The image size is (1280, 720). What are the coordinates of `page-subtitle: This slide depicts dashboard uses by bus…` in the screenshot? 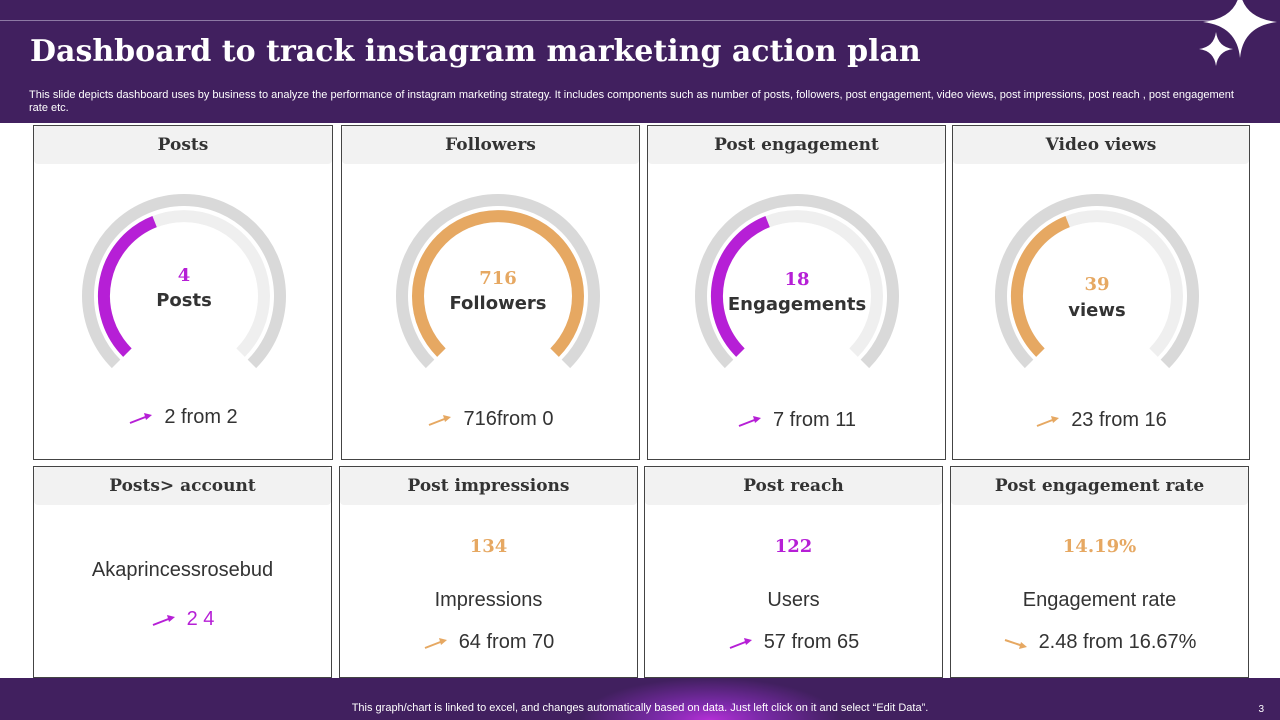 It's located at (631, 101).